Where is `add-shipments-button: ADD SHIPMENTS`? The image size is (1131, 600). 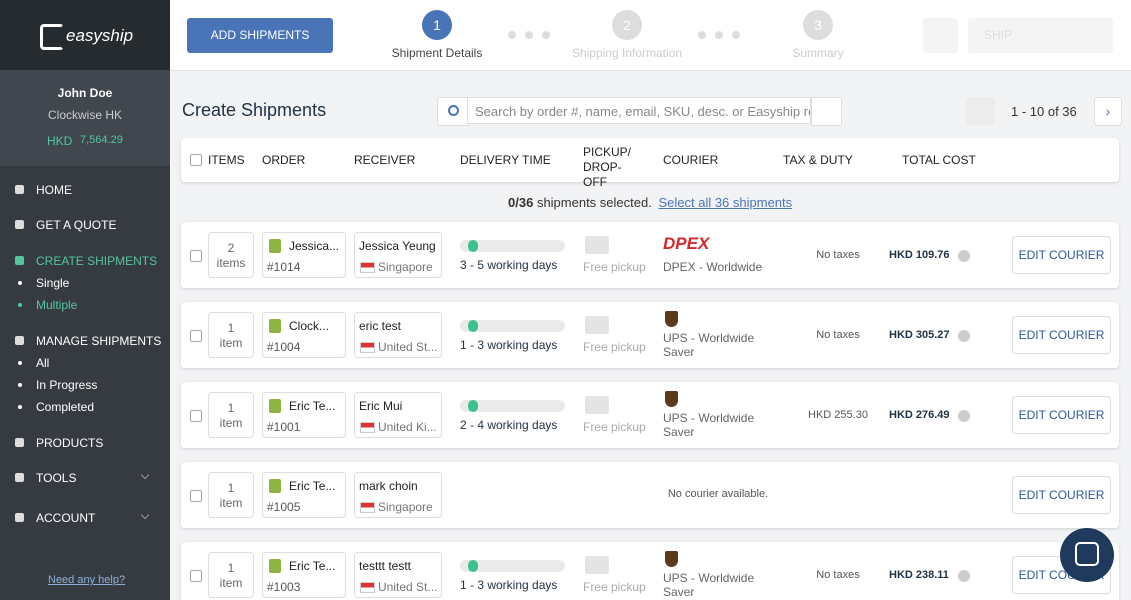 add-shipments-button: ADD SHIPMENTS is located at coordinates (260, 35).